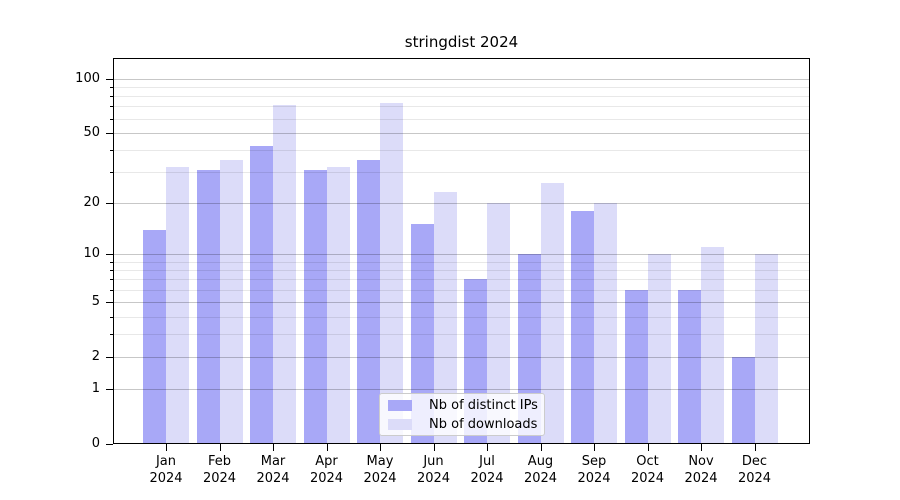  I want to click on legend: Nb of distinct IPs Nb of downloads, so click(462, 414).